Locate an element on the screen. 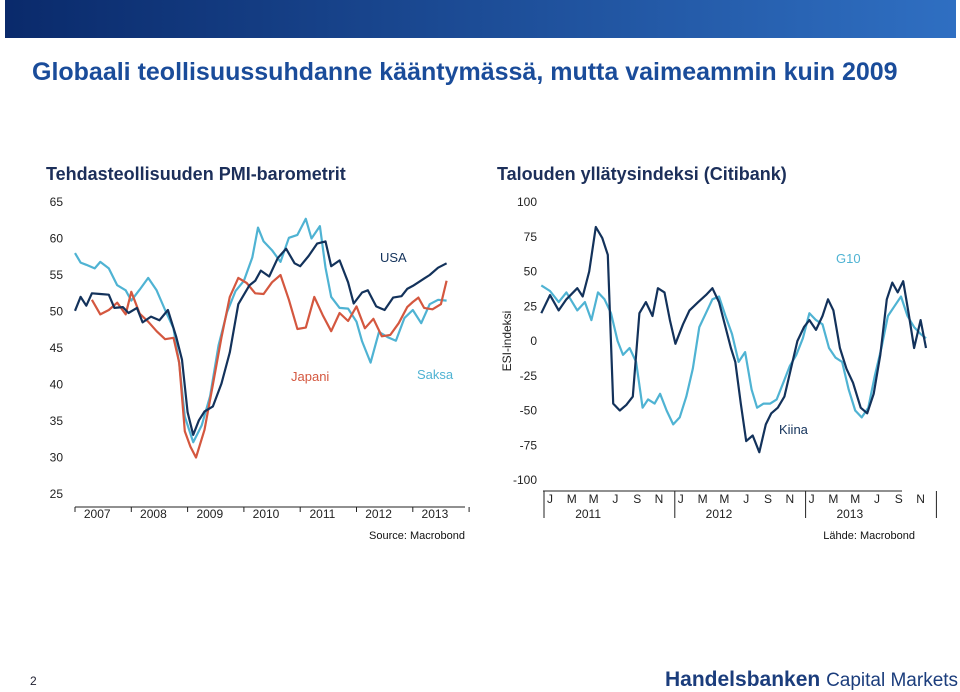 The height and width of the screenshot is (692, 960). esi-year-label: 2011 is located at coordinates (588, 514).